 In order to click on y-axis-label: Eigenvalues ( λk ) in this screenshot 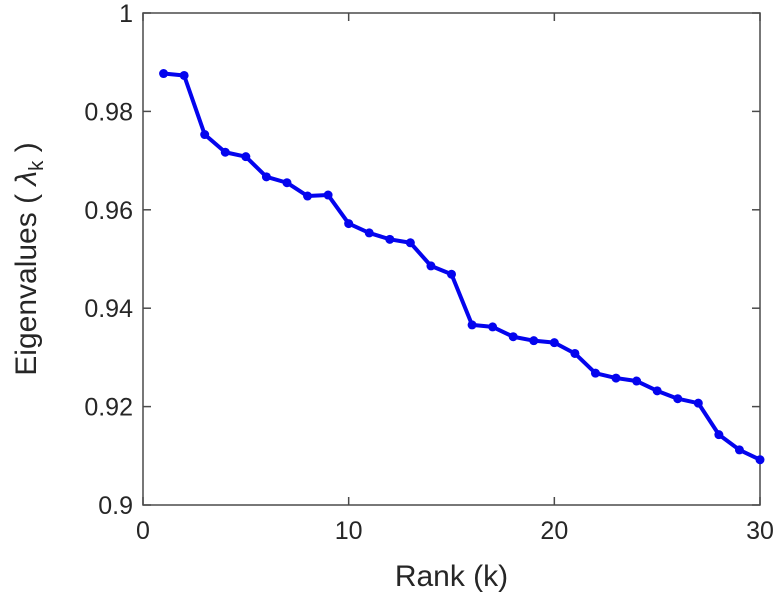, I will do `click(29, 259)`.